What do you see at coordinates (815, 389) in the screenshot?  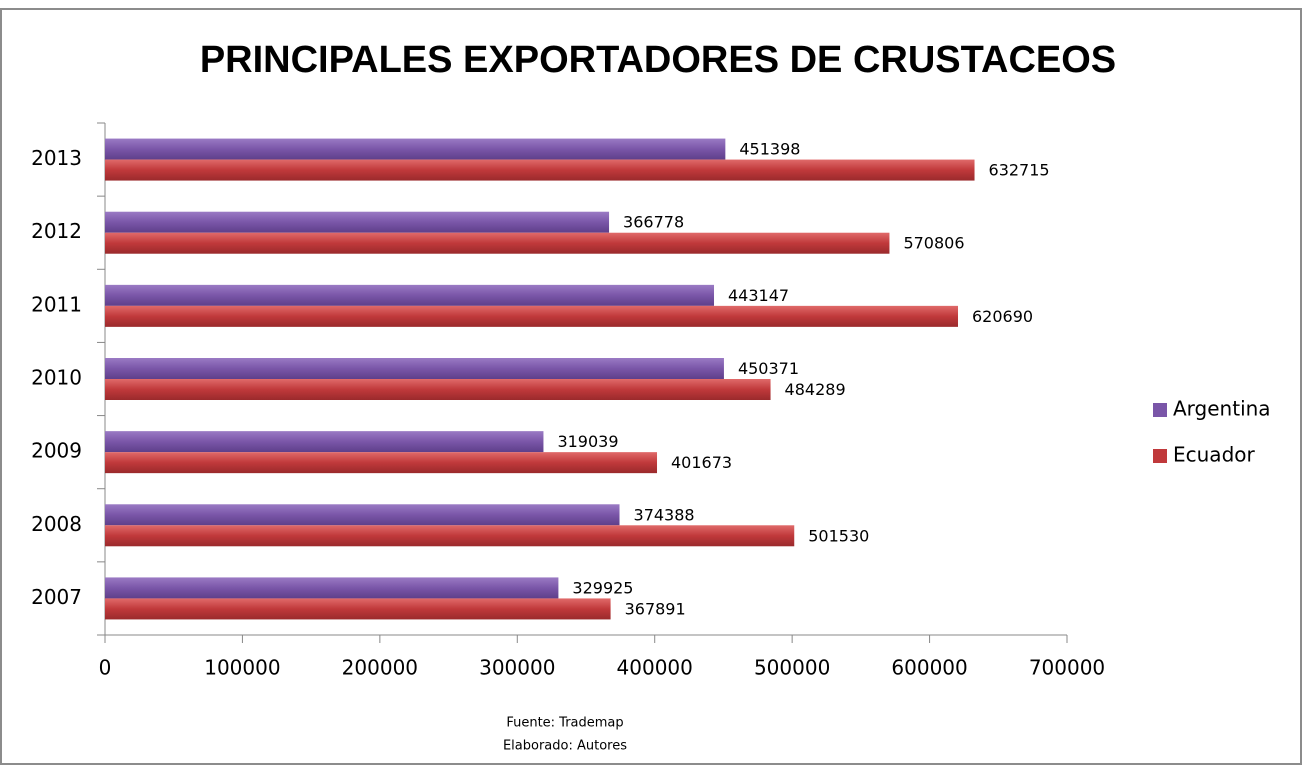 I see `data-label: 484289` at bounding box center [815, 389].